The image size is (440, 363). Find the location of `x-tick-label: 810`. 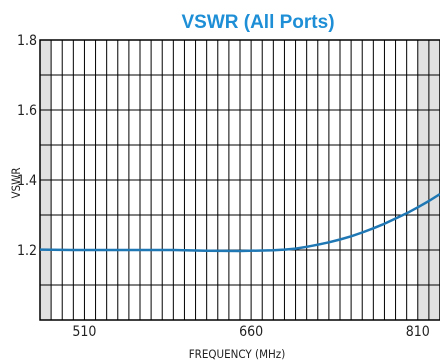

x-tick-label: 810 is located at coordinates (418, 332).